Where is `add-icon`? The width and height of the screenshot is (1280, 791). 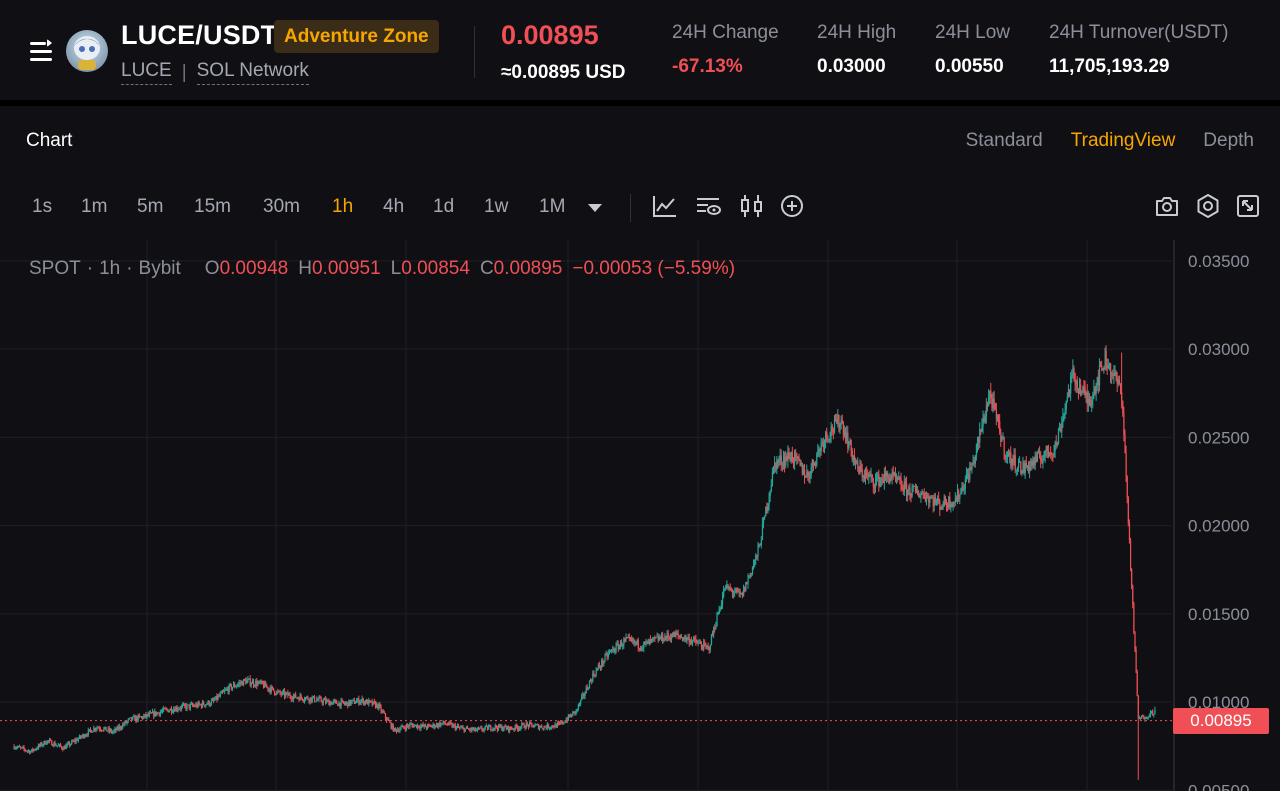
add-icon is located at coordinates (792, 206).